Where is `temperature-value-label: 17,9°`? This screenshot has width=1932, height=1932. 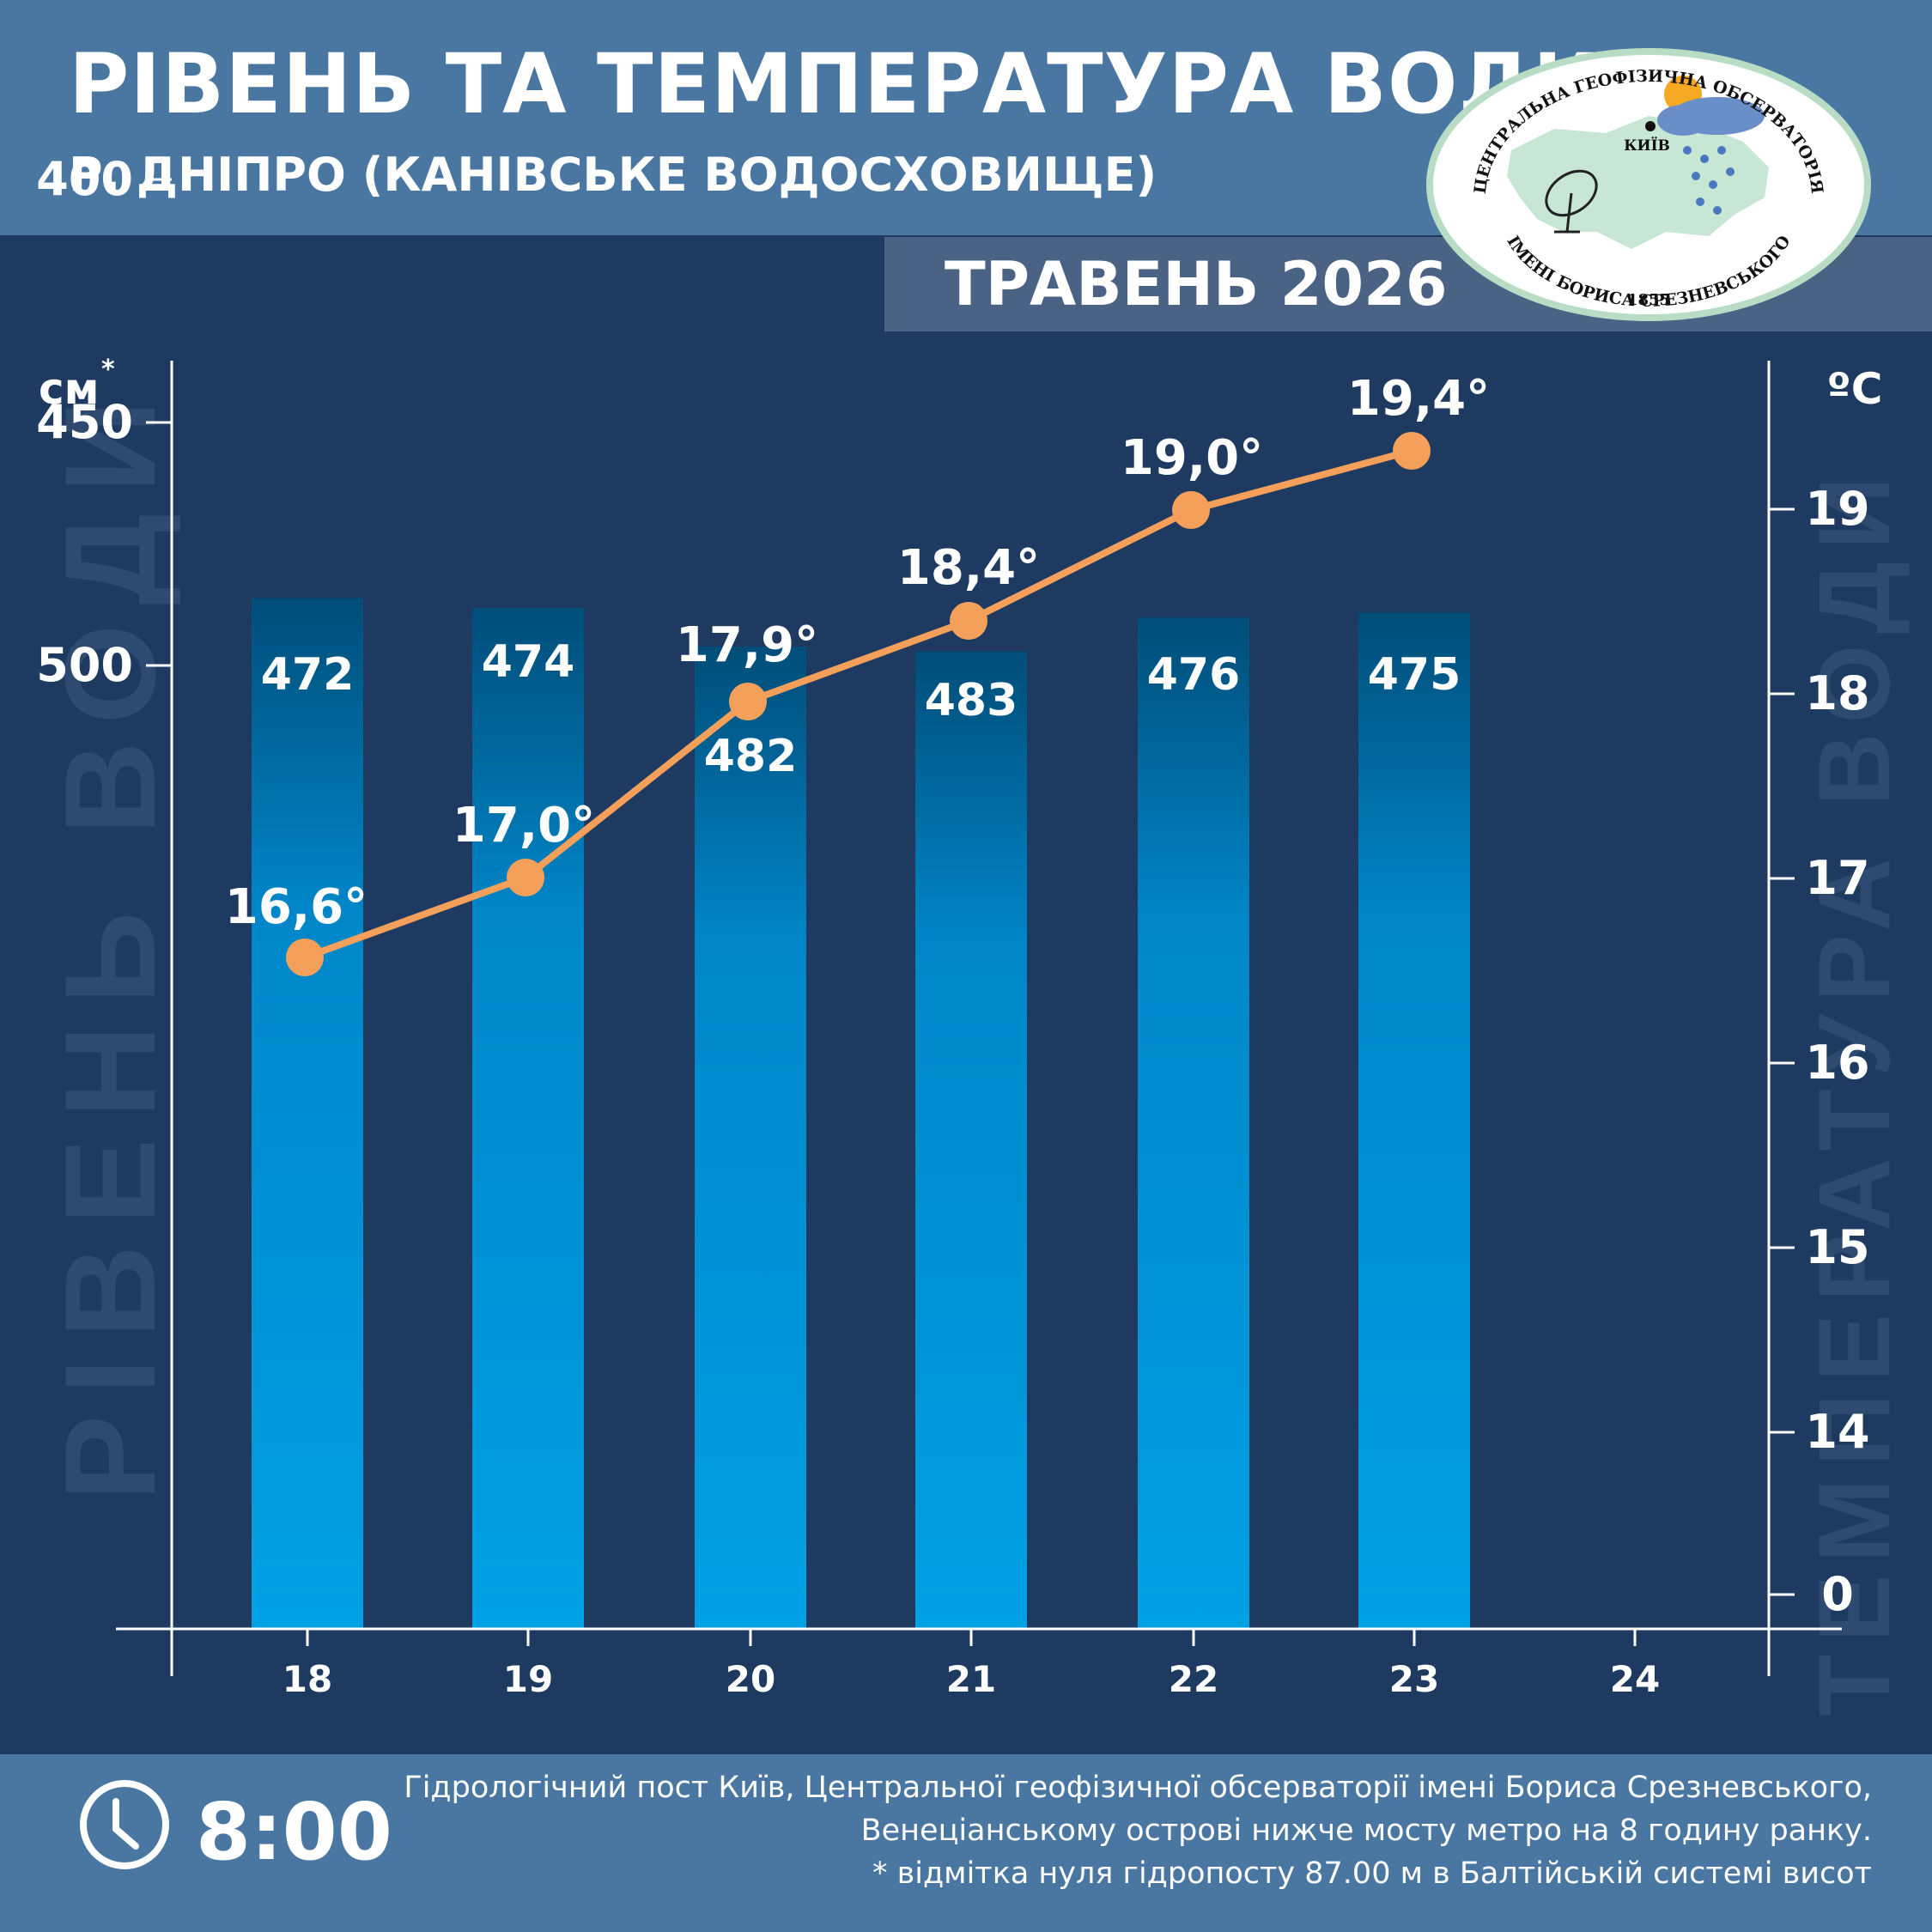
temperature-value-label: 17,9° is located at coordinates (747, 645).